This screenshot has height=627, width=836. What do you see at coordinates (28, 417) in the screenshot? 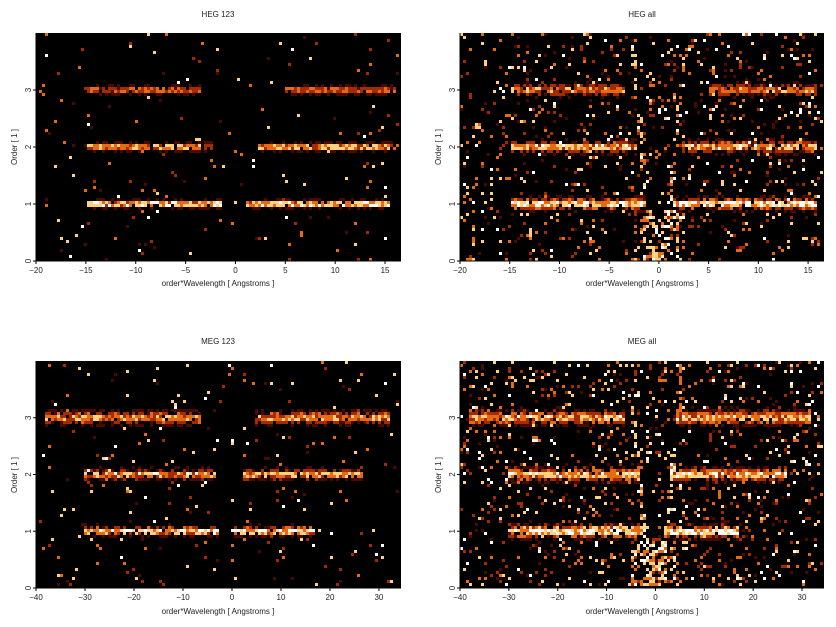
I see `y-tick-label: 3` at bounding box center [28, 417].